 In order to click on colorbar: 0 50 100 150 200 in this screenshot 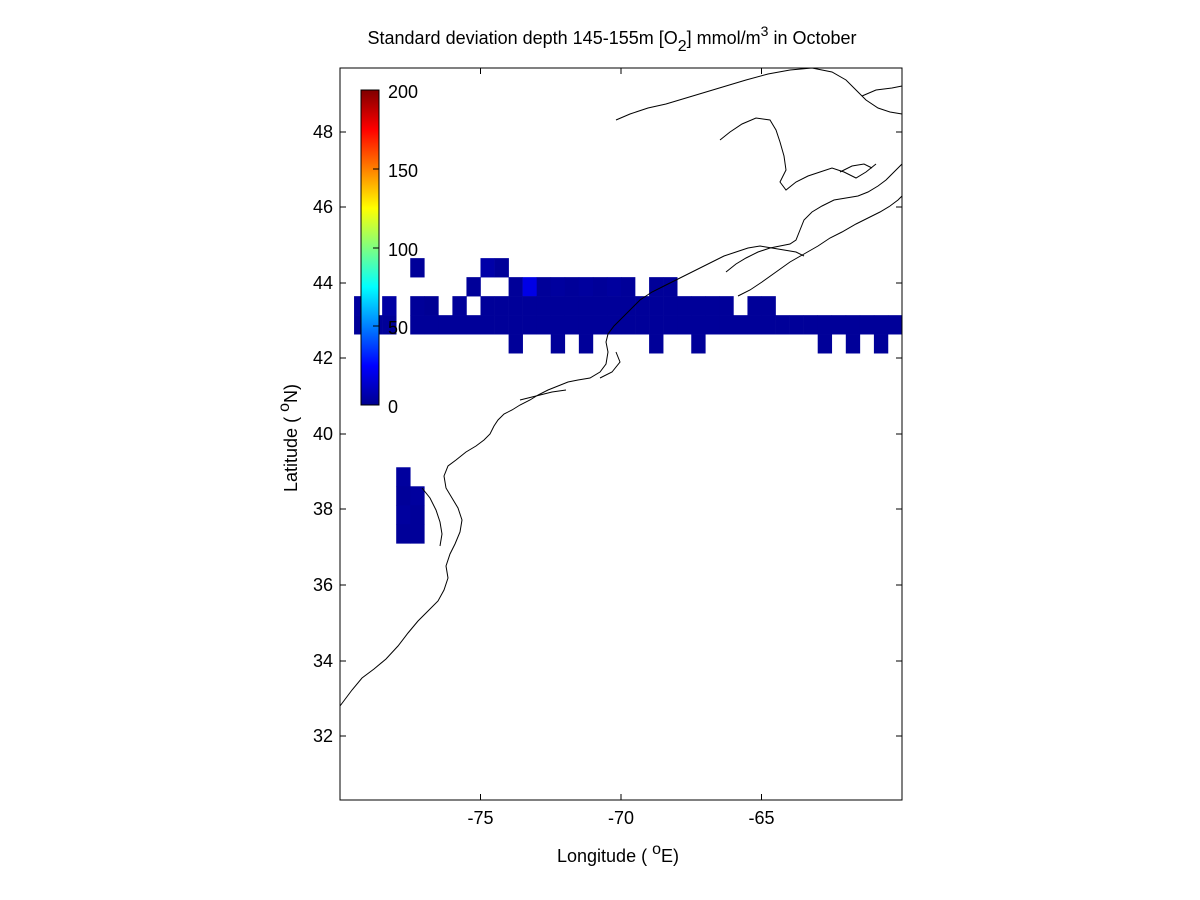, I will do `click(389, 249)`.